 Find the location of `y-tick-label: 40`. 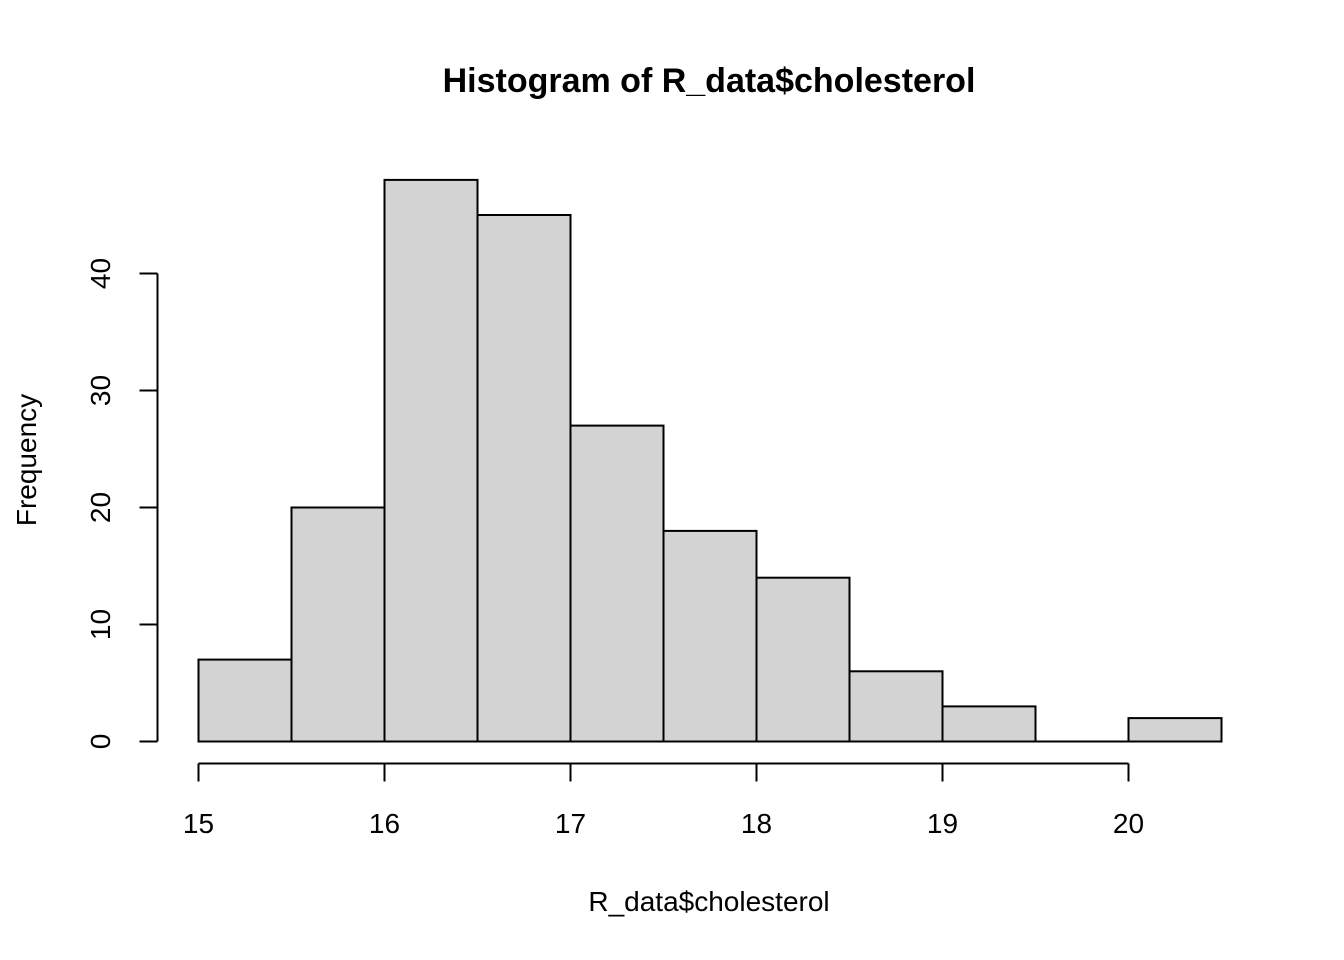

y-tick-label: 40 is located at coordinates (100, 273).